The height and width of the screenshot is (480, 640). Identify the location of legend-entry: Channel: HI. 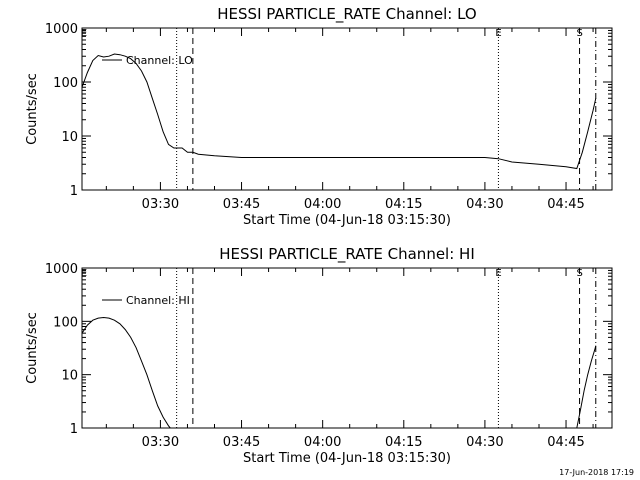
(158, 300).